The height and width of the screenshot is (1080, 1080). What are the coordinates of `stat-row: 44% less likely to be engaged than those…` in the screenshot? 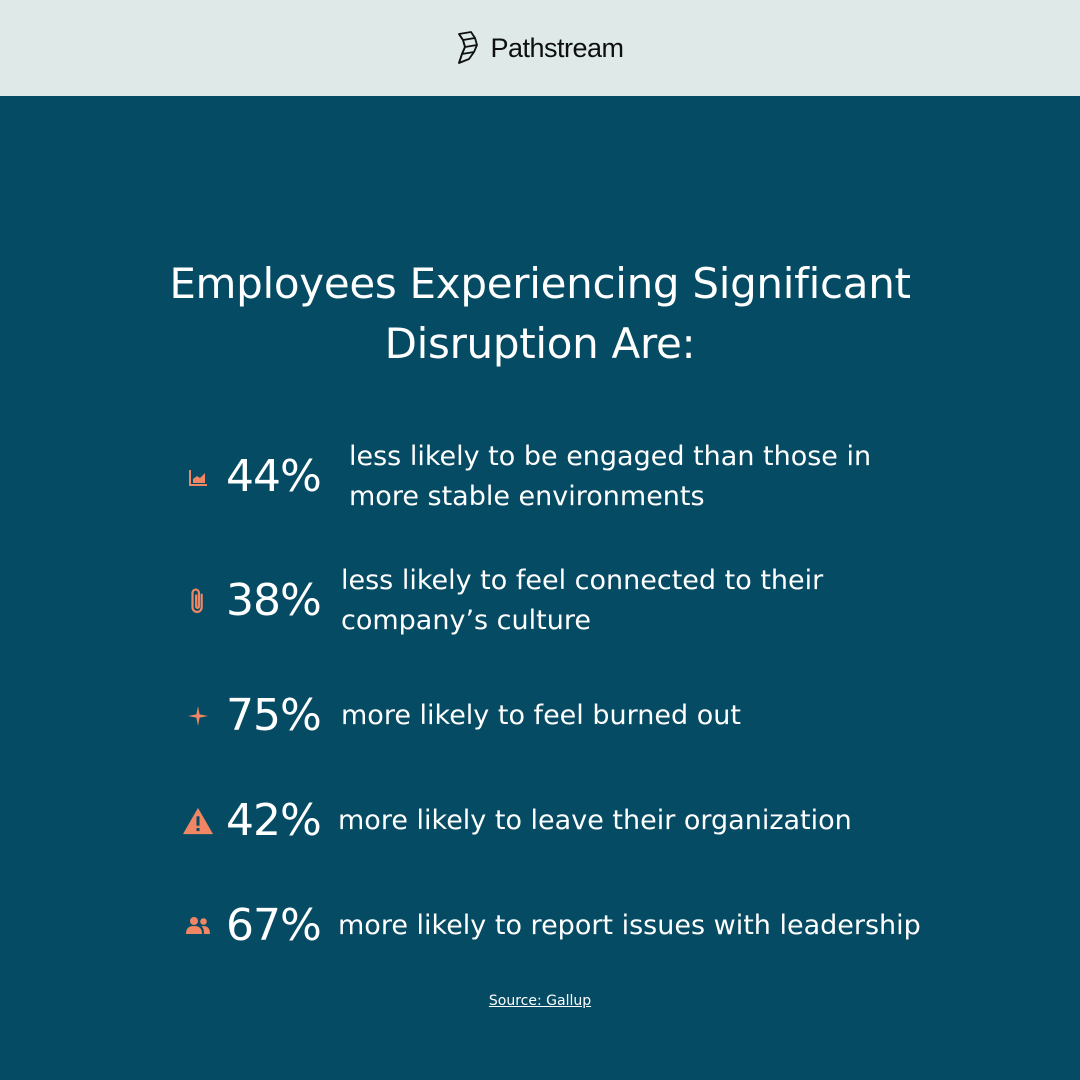 It's located at (540, 476).